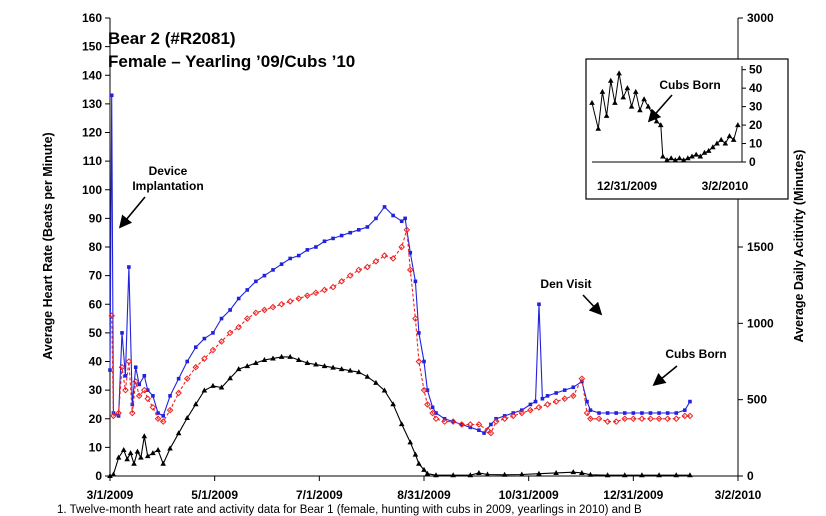 The width and height of the screenshot is (826, 516). What do you see at coordinates (756, 107) in the screenshot?
I see `inset-y-tick-label: 30` at bounding box center [756, 107].